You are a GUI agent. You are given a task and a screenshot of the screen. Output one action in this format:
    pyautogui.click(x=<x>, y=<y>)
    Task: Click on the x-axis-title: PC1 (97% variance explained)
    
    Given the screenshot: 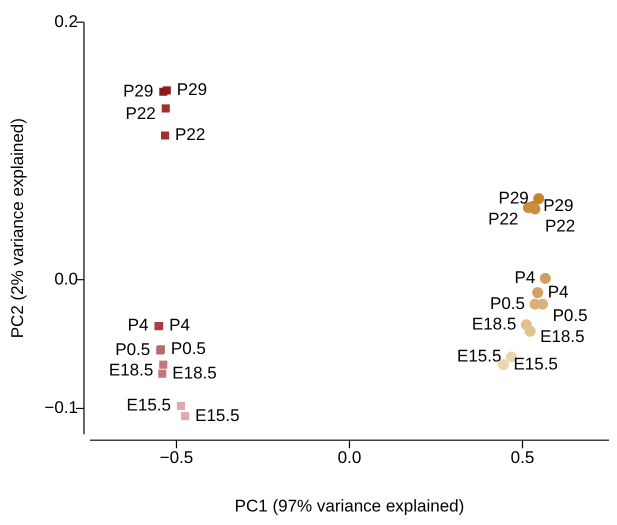 What is the action you would take?
    pyautogui.click(x=349, y=506)
    